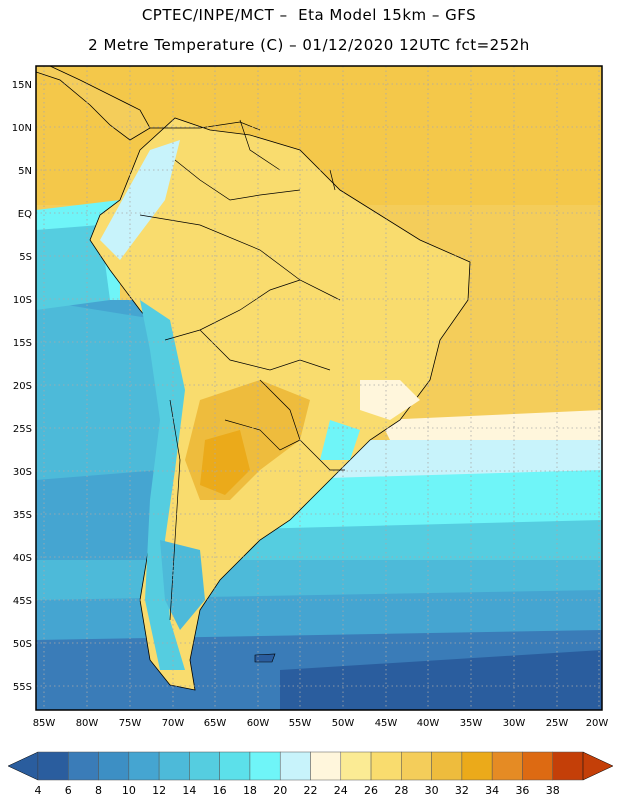 This screenshot has width=618, height=800. What do you see at coordinates (25, 257) in the screenshot?
I see `lat-label: 5S` at bounding box center [25, 257].